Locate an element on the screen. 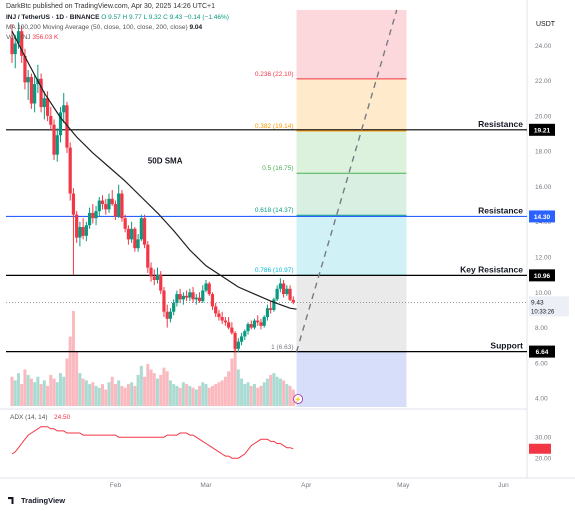 This screenshot has height=511, width=575. vol-legend: Vol · INJ 356.03 K is located at coordinates (32, 37).